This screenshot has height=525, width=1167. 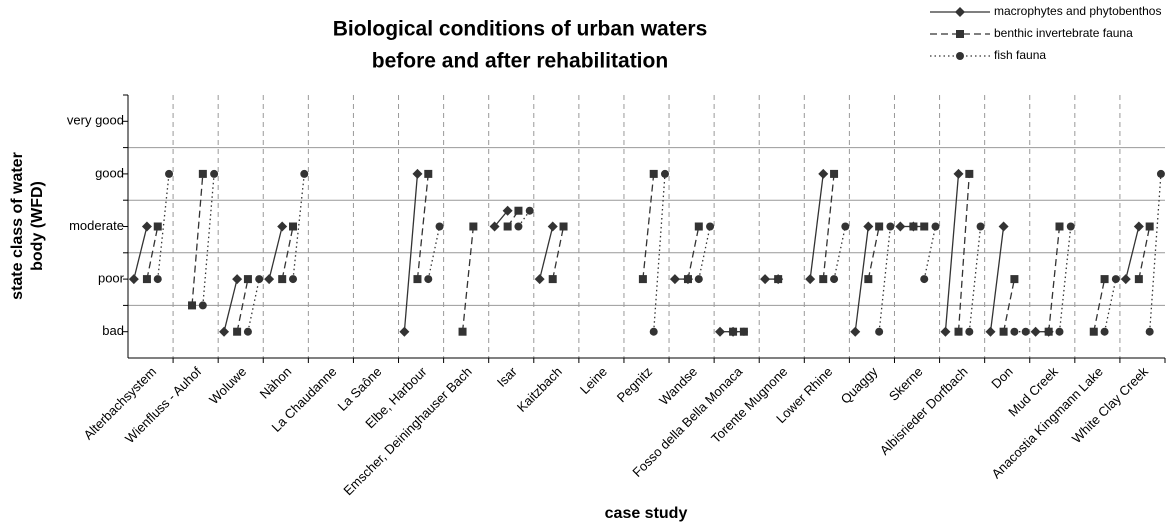 What do you see at coordinates (678, 386) in the screenshot?
I see `x-tick-label: Wandse` at bounding box center [678, 386].